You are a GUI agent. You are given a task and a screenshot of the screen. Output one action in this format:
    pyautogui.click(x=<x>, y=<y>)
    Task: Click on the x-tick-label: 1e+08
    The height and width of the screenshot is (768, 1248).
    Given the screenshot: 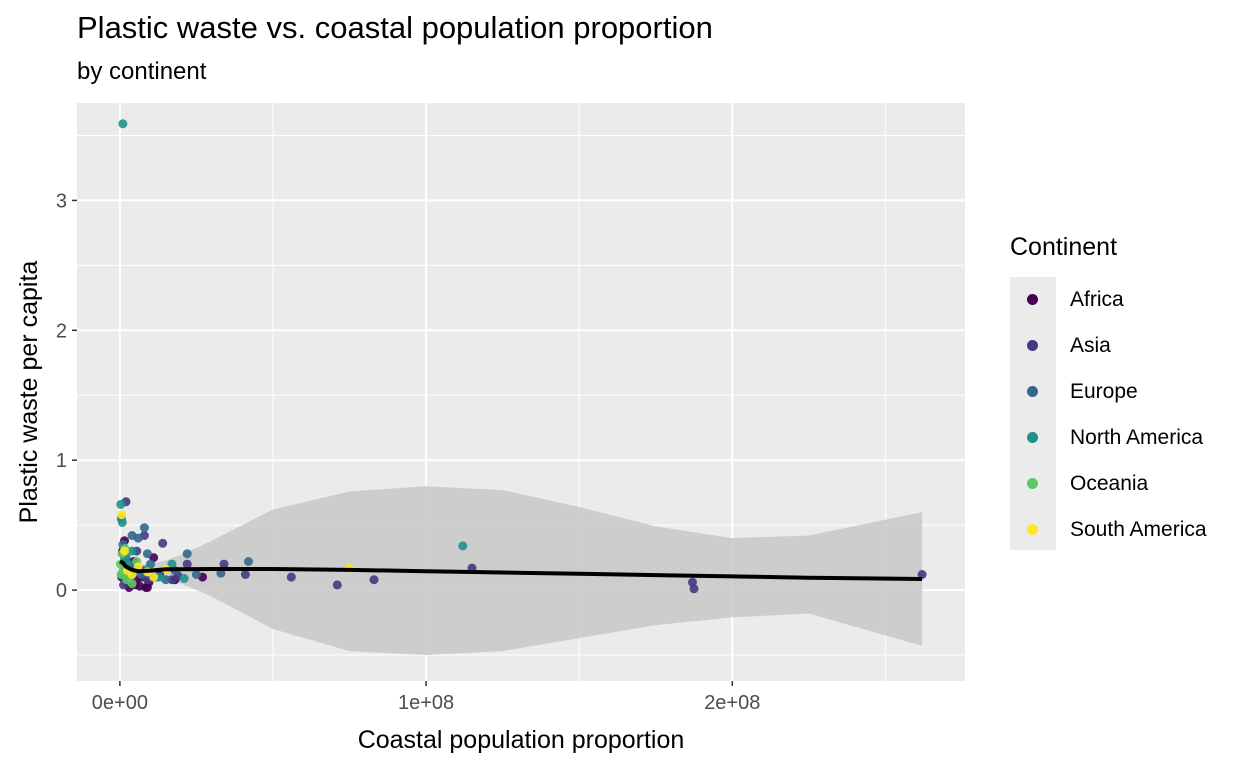 What is the action you would take?
    pyautogui.click(x=426, y=703)
    